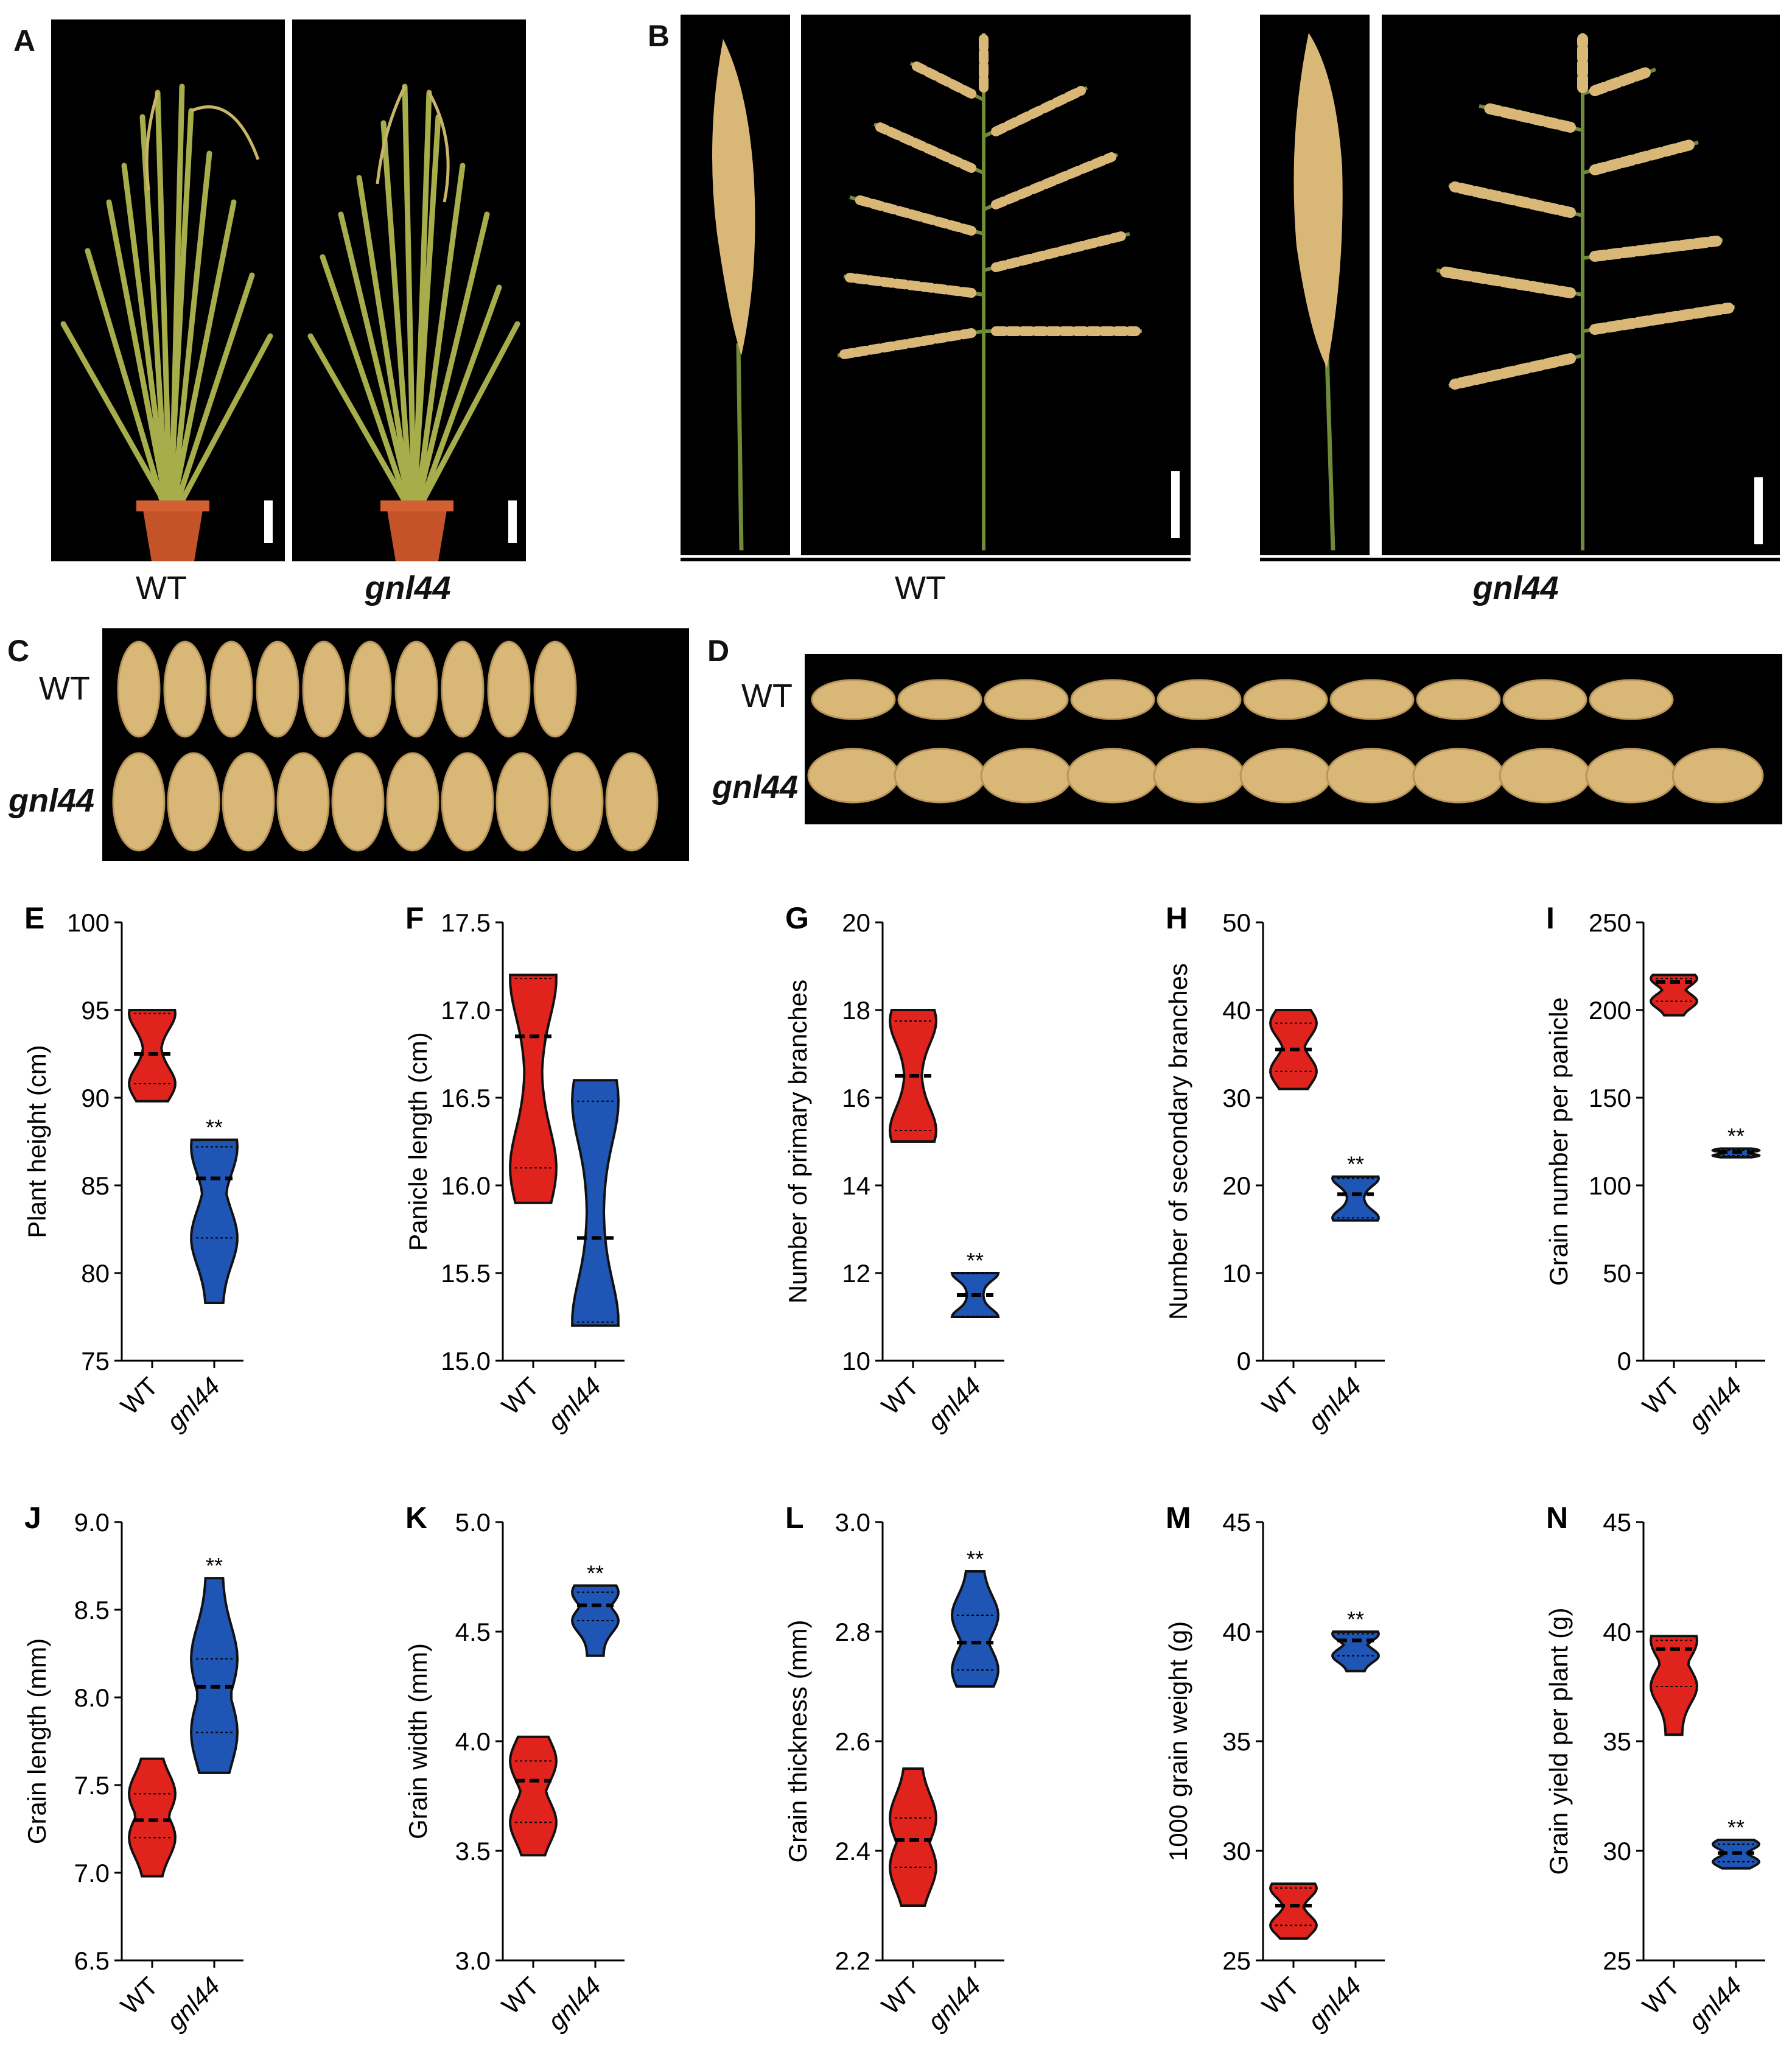  What do you see at coordinates (1236, 1961) in the screenshot?
I see `y-tick-label: 25` at bounding box center [1236, 1961].